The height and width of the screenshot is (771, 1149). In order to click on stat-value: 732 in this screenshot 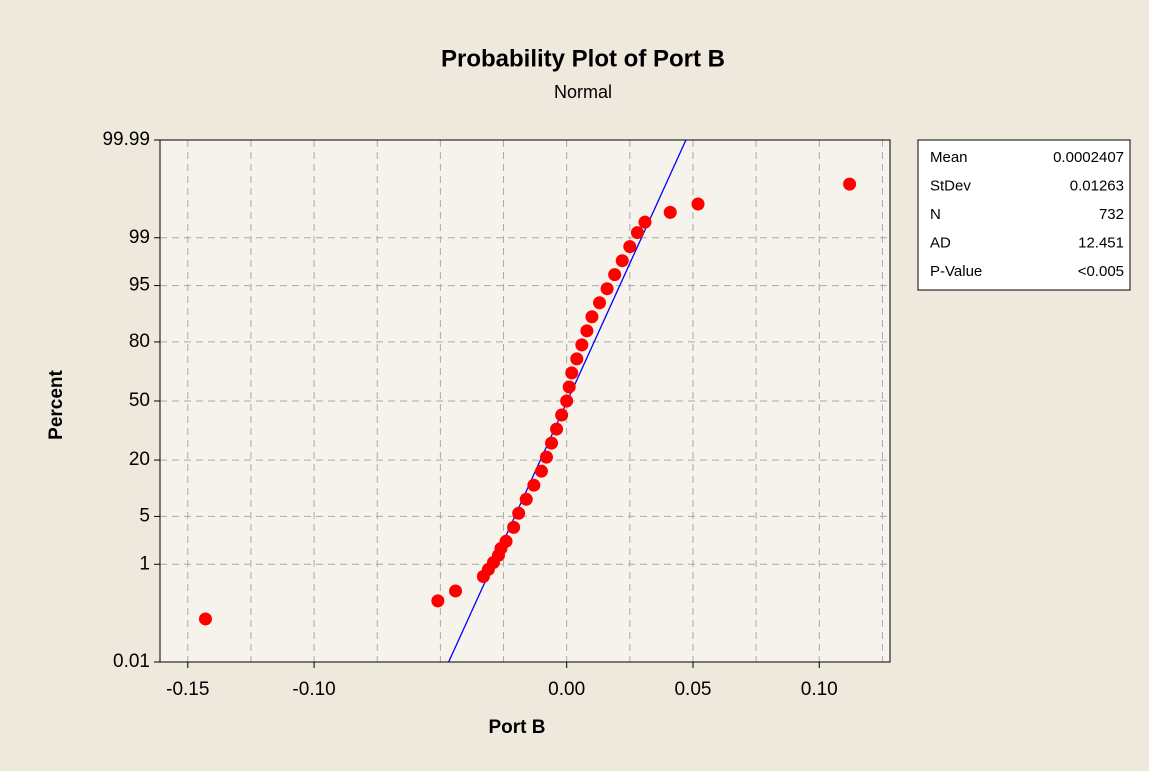, I will do `click(1111, 214)`.